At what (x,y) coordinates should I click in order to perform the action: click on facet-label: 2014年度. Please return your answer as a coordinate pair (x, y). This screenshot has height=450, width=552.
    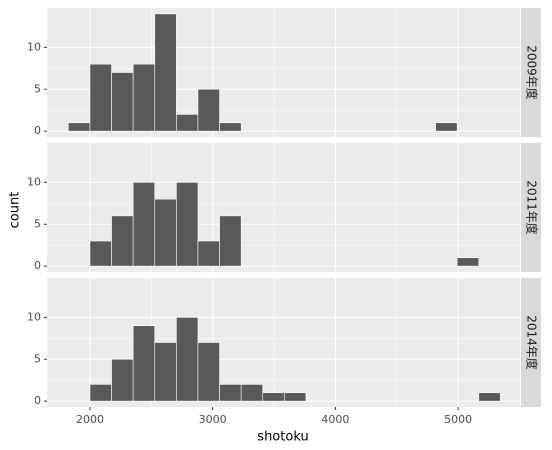
    Looking at the image, I should click on (532, 342).